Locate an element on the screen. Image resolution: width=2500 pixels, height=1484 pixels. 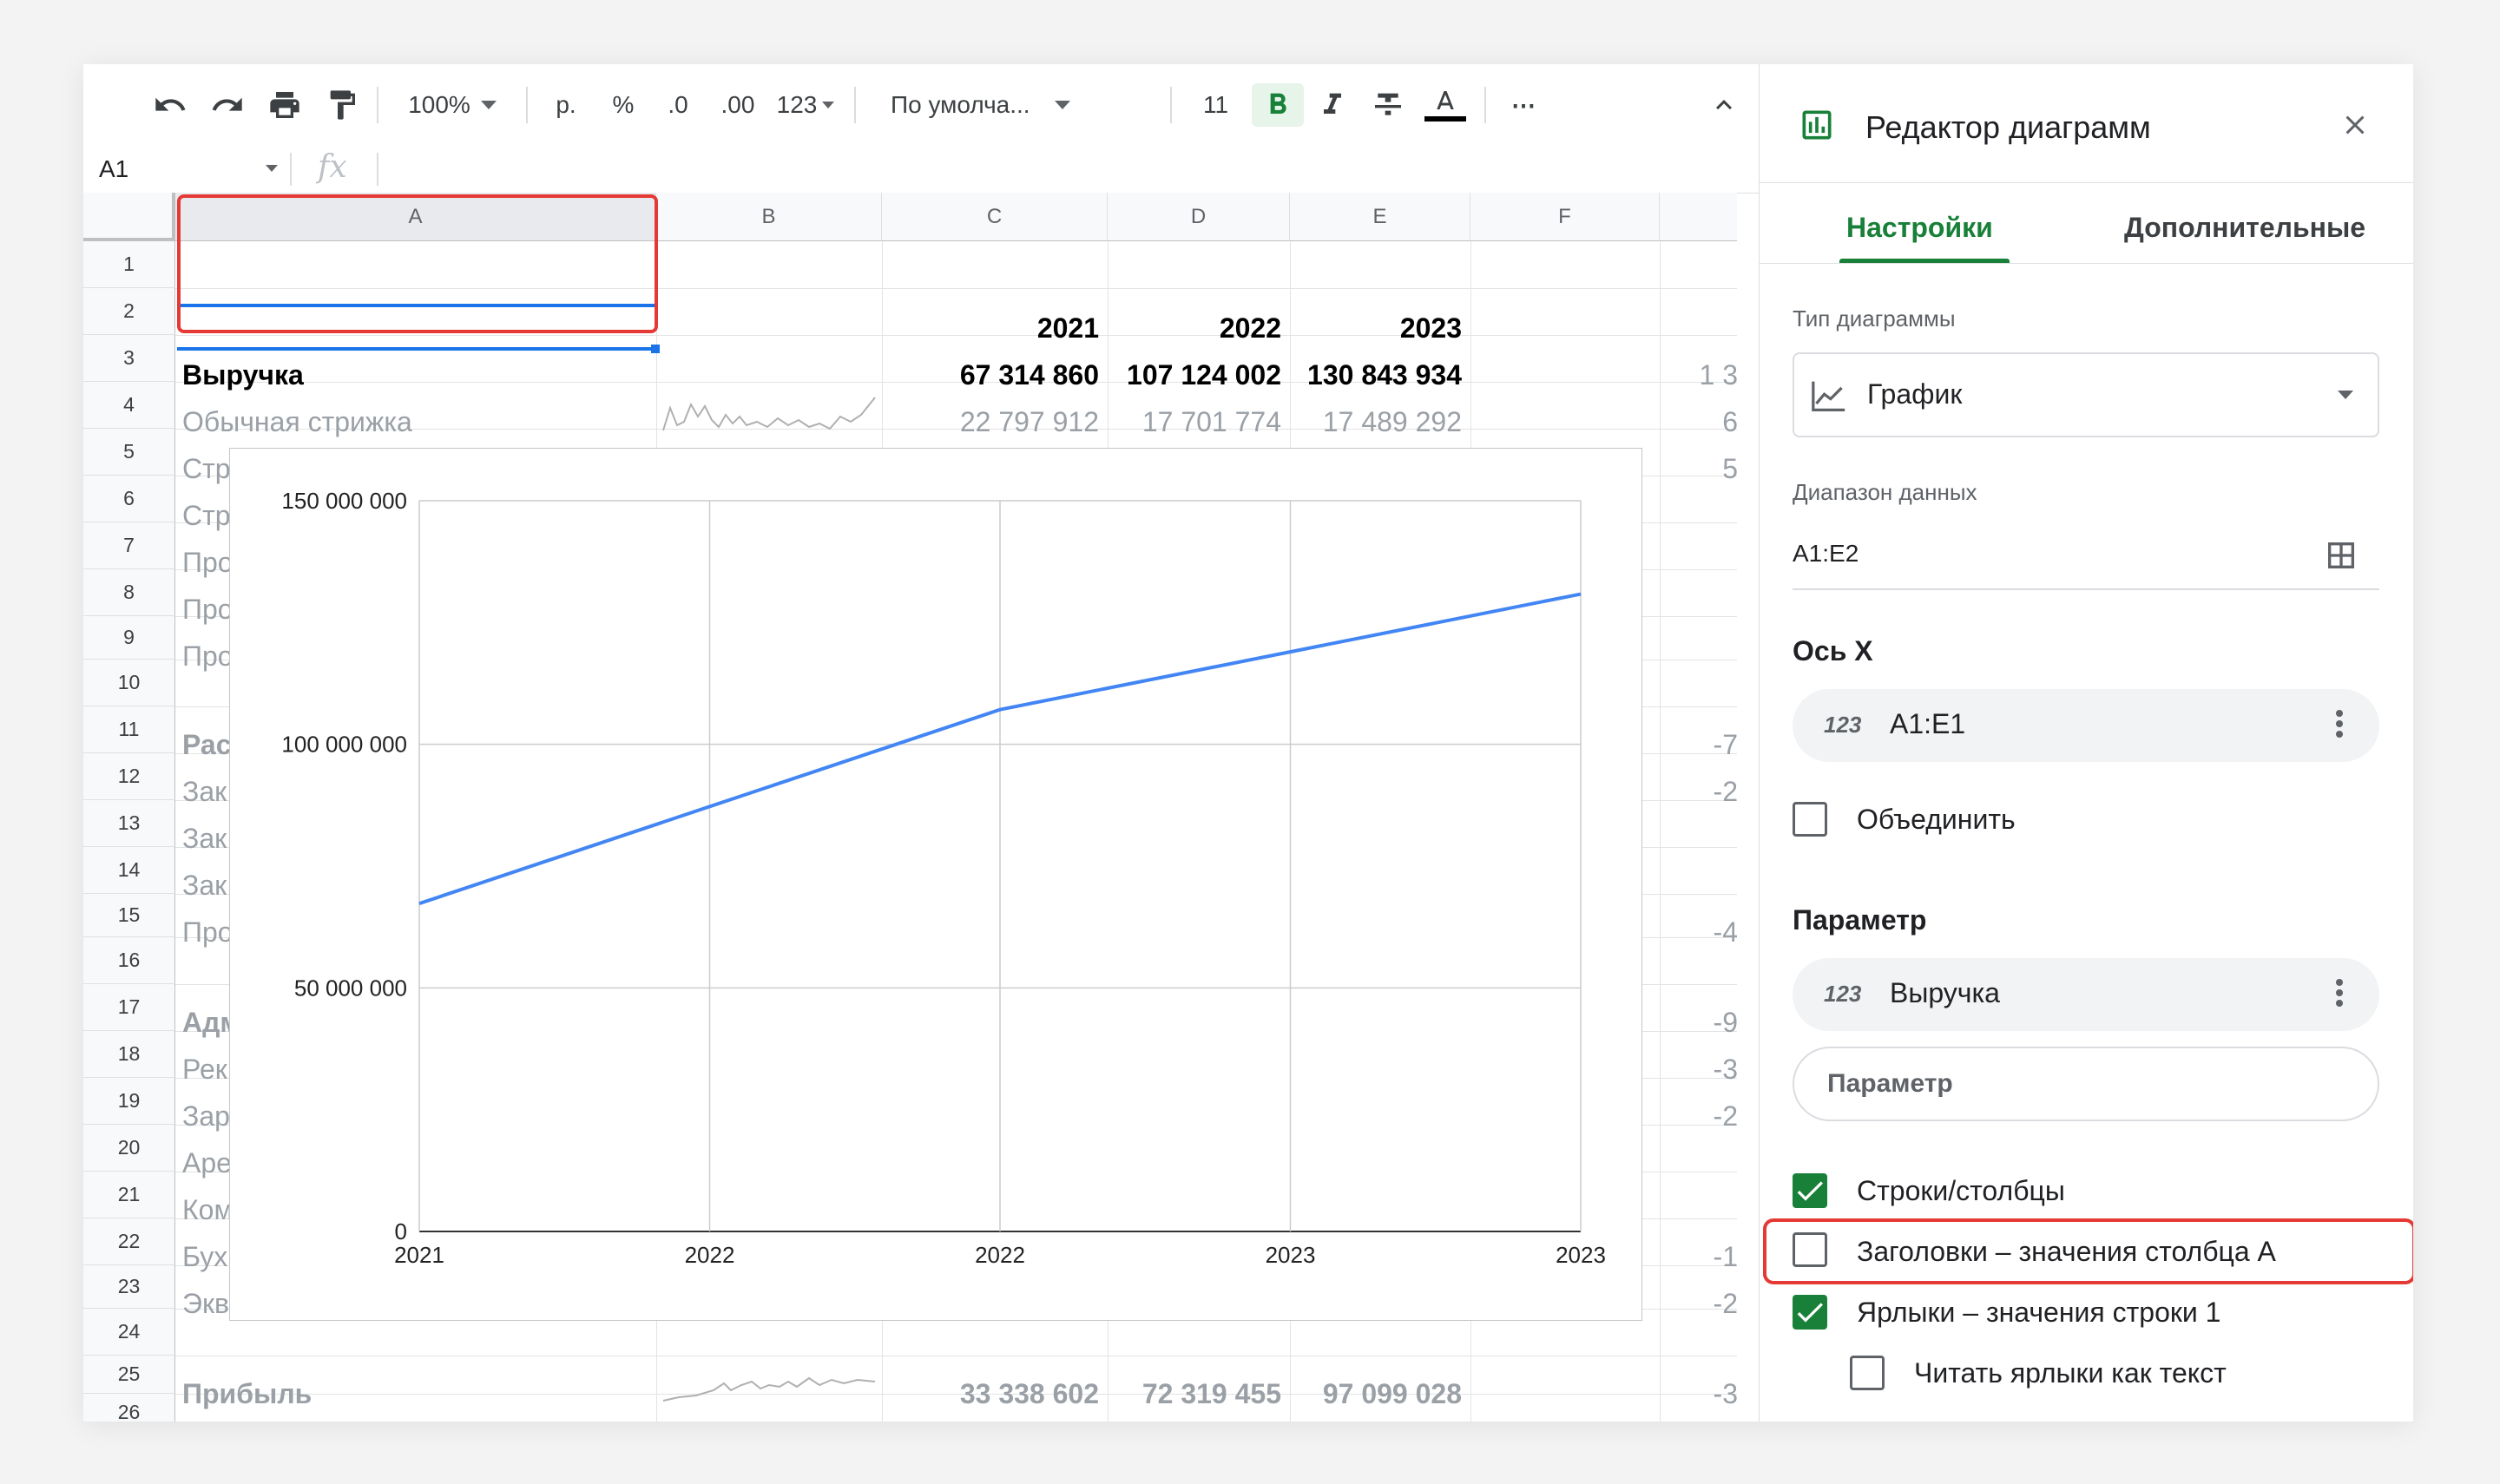
cell-a24: Прибыль is located at coordinates (247, 1393).